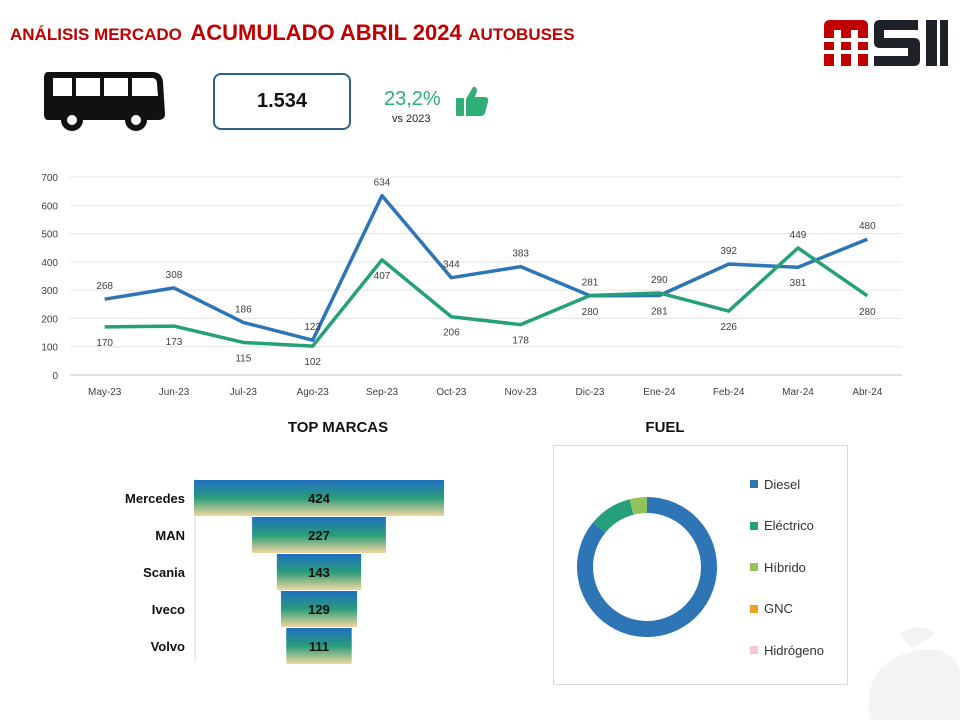 The width and height of the screenshot is (960, 720). Describe the element at coordinates (49, 235) in the screenshot. I see `y-tick-label: 500` at that location.